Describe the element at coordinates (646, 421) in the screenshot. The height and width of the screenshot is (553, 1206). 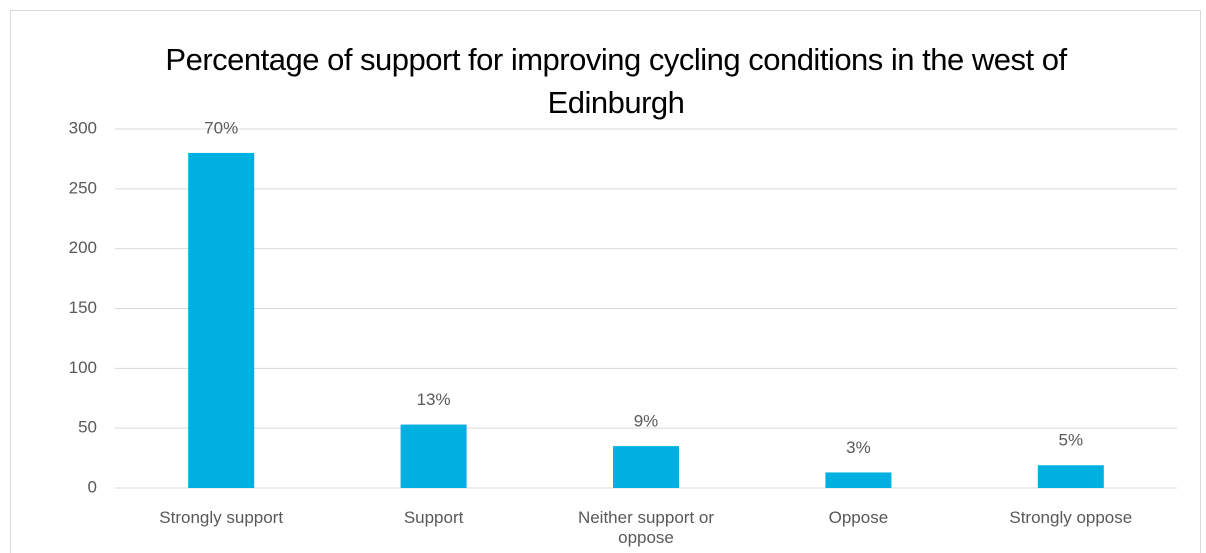
I see `data-label: 9%` at that location.